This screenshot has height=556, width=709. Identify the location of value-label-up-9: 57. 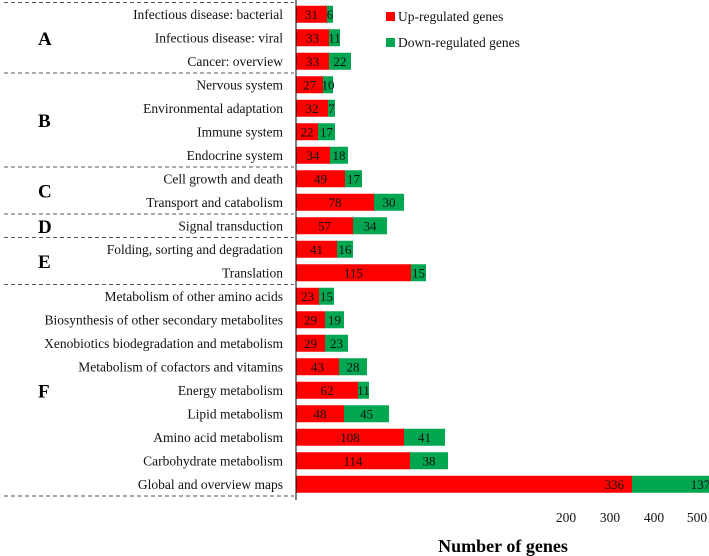
(325, 225).